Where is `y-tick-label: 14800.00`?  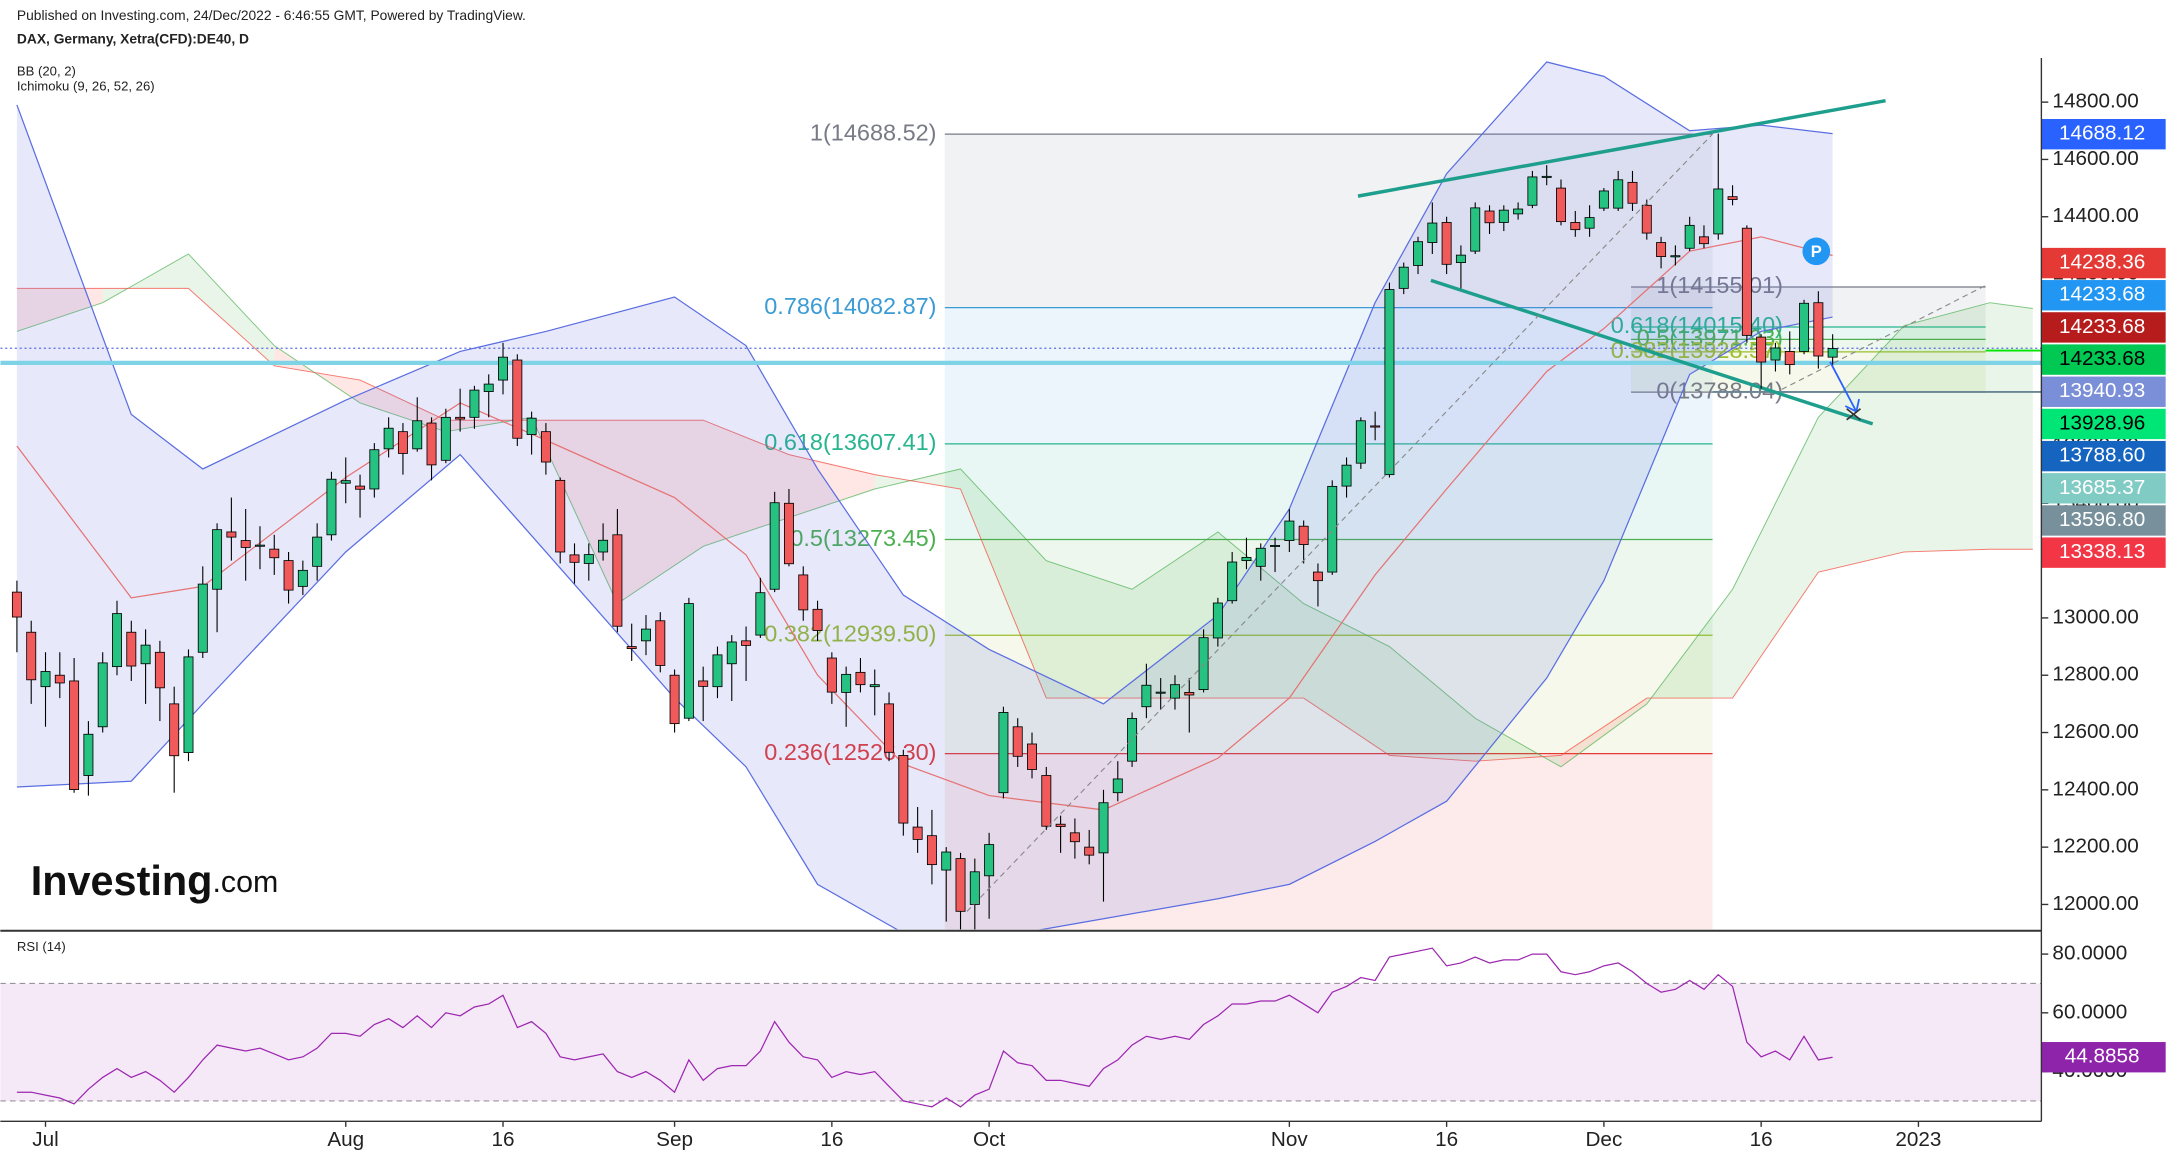
y-tick-label: 14800.00 is located at coordinates (2095, 101).